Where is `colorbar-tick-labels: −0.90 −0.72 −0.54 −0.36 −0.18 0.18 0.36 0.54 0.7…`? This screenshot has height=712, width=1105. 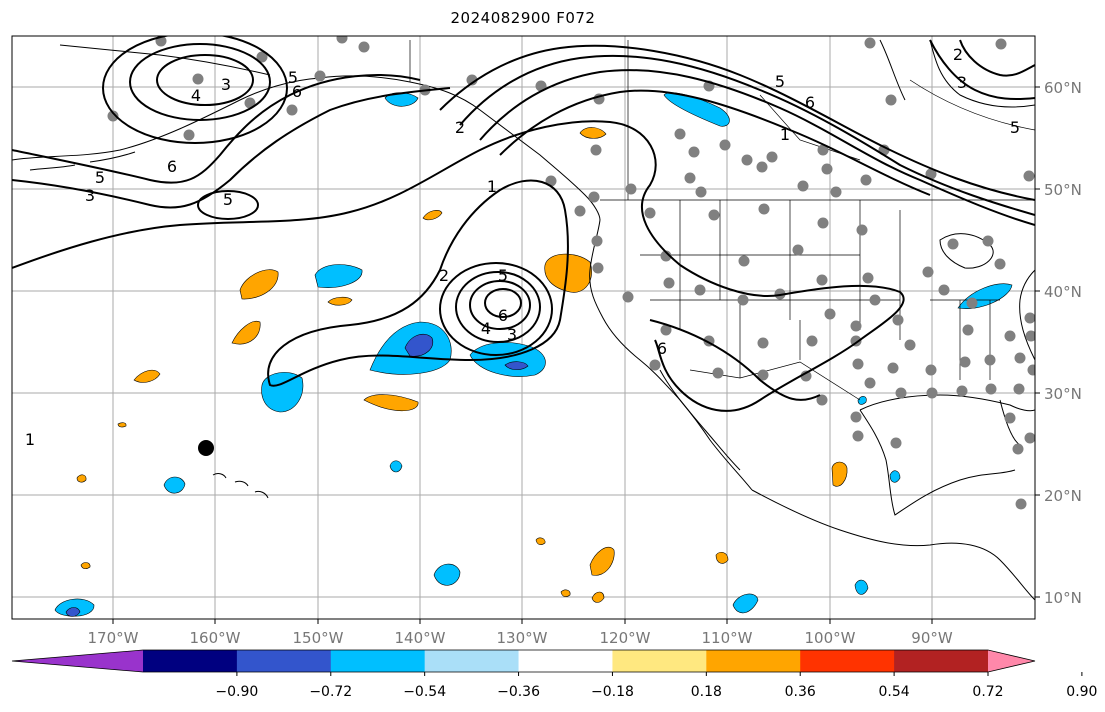 colorbar-tick-labels: −0.90 −0.72 −0.54 −0.36 −0.18 0.18 0.36 0.54 0.7… is located at coordinates (656, 686).